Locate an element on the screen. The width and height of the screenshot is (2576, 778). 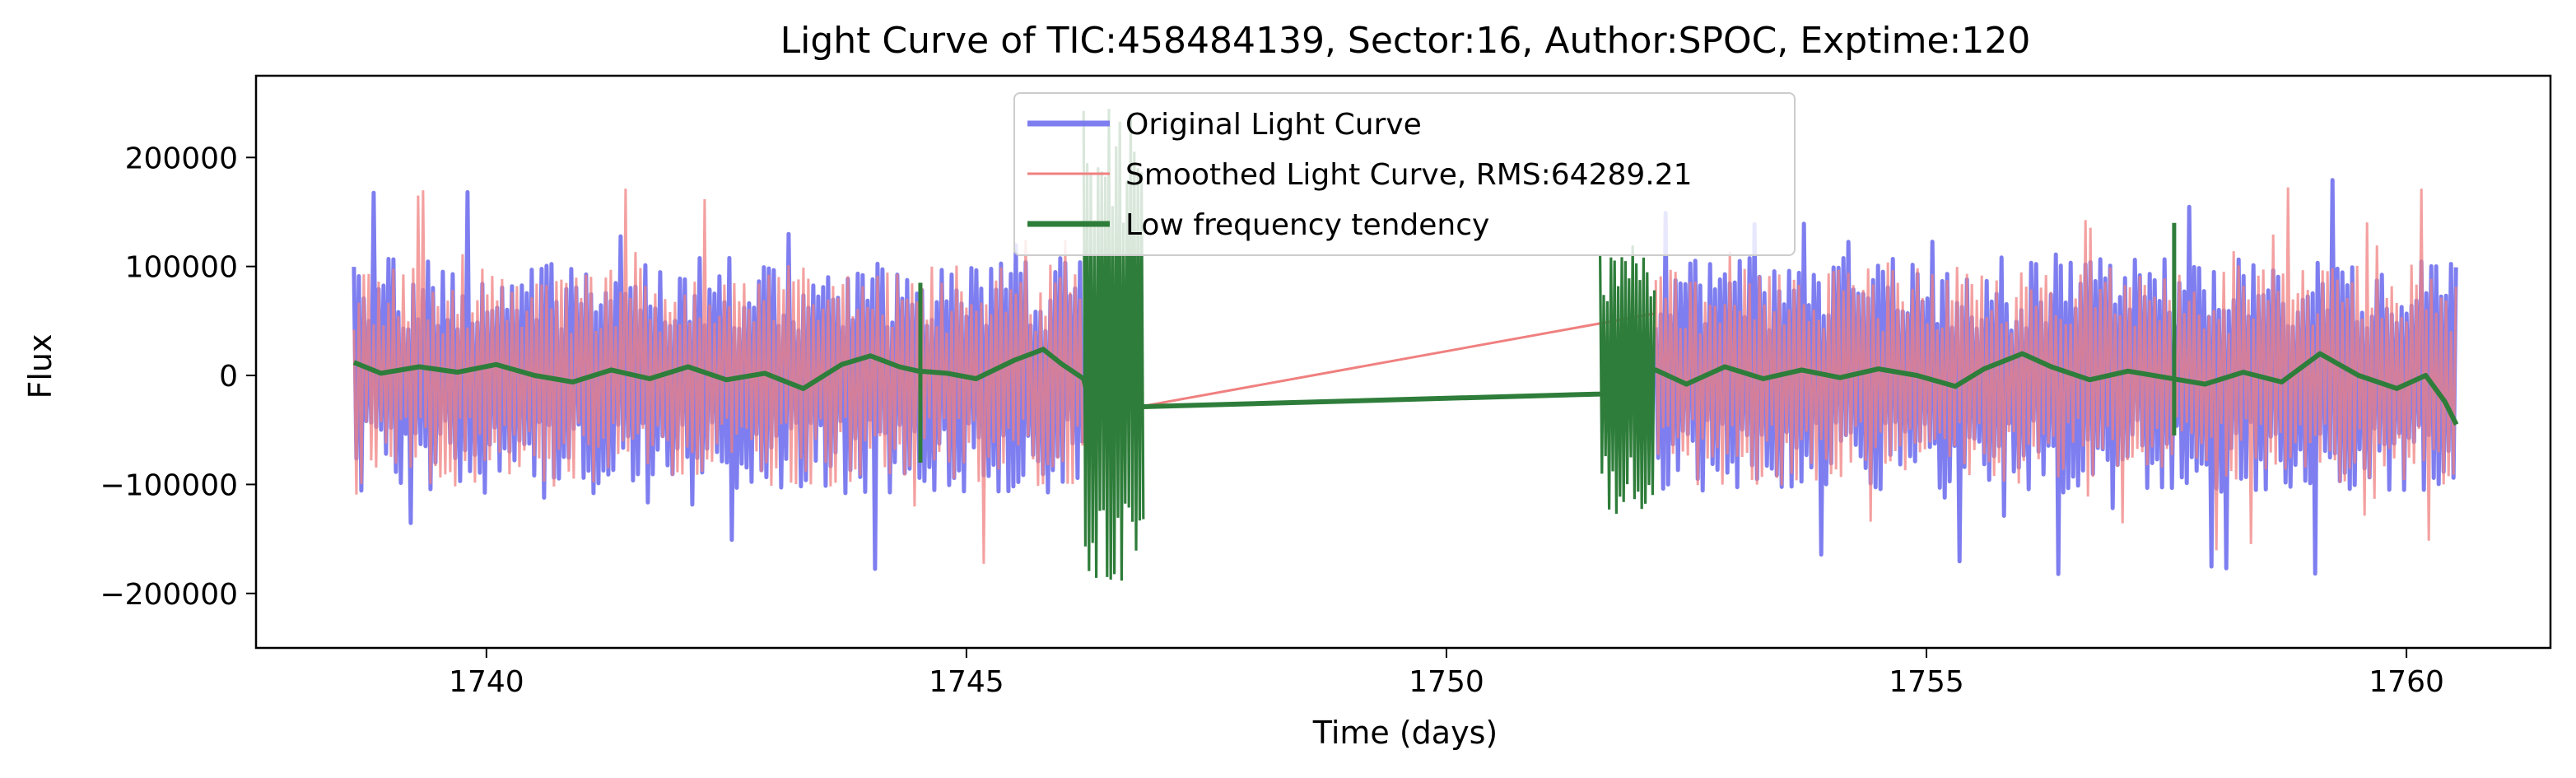
x-tick-label: 1755 is located at coordinates (1926, 682).